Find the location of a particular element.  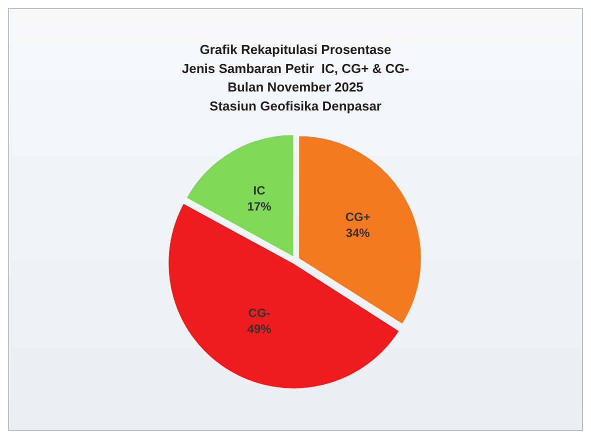

slice-label: CG+ is located at coordinates (357, 217).